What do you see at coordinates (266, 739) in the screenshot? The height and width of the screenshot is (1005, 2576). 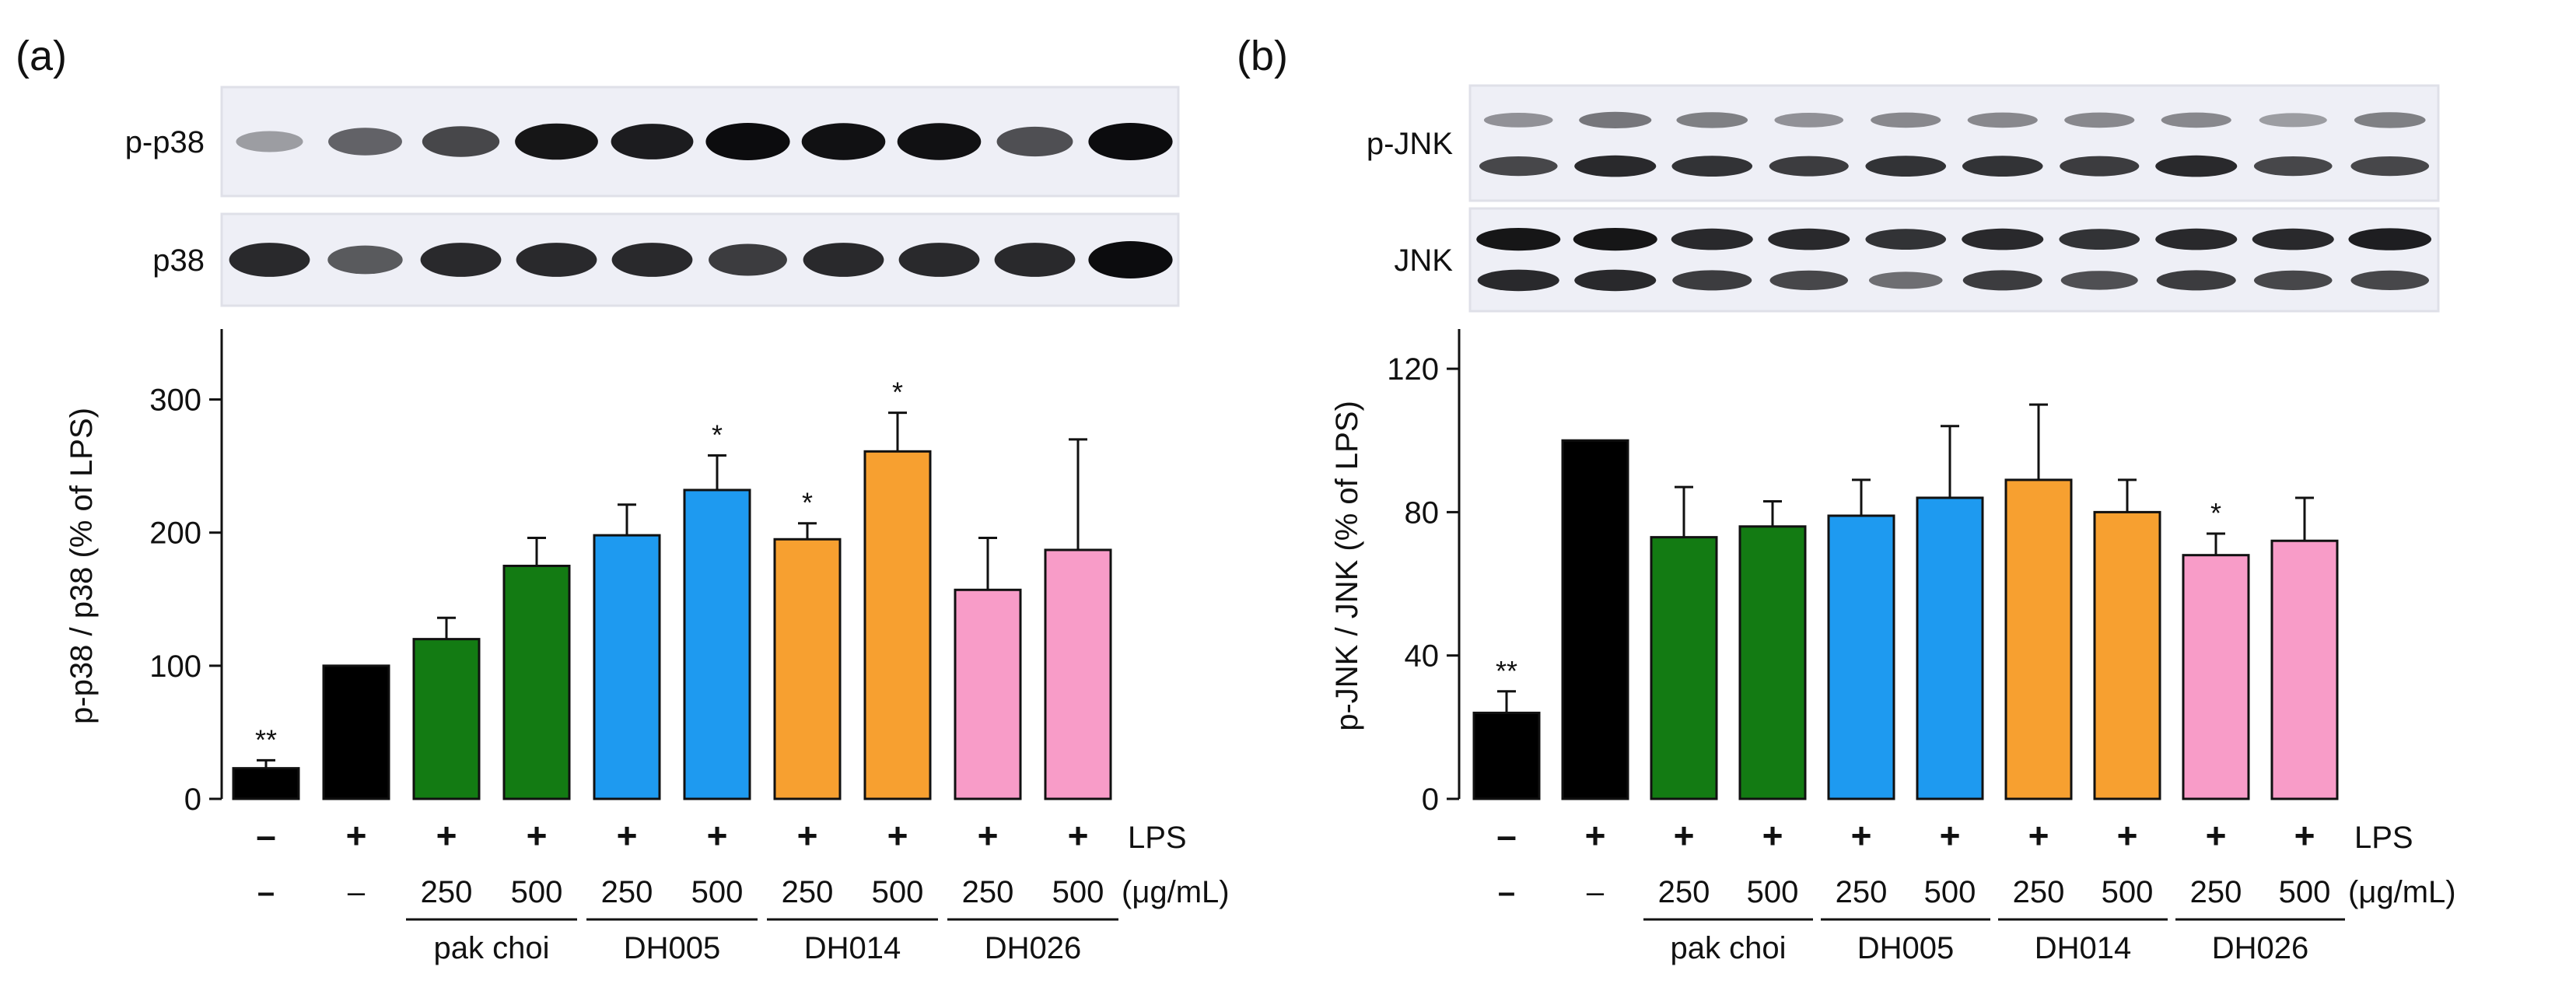 I see `significance-marker: **` at bounding box center [266, 739].